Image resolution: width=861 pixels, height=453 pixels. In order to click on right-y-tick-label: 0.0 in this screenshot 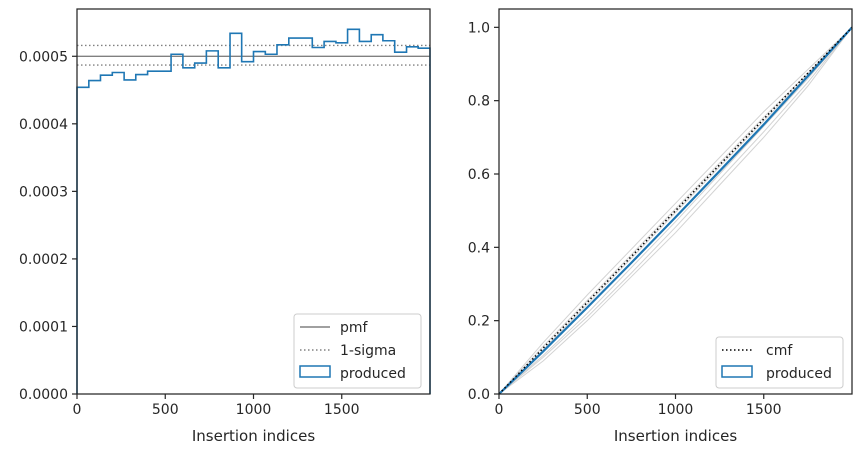, I will do `click(479, 395)`.